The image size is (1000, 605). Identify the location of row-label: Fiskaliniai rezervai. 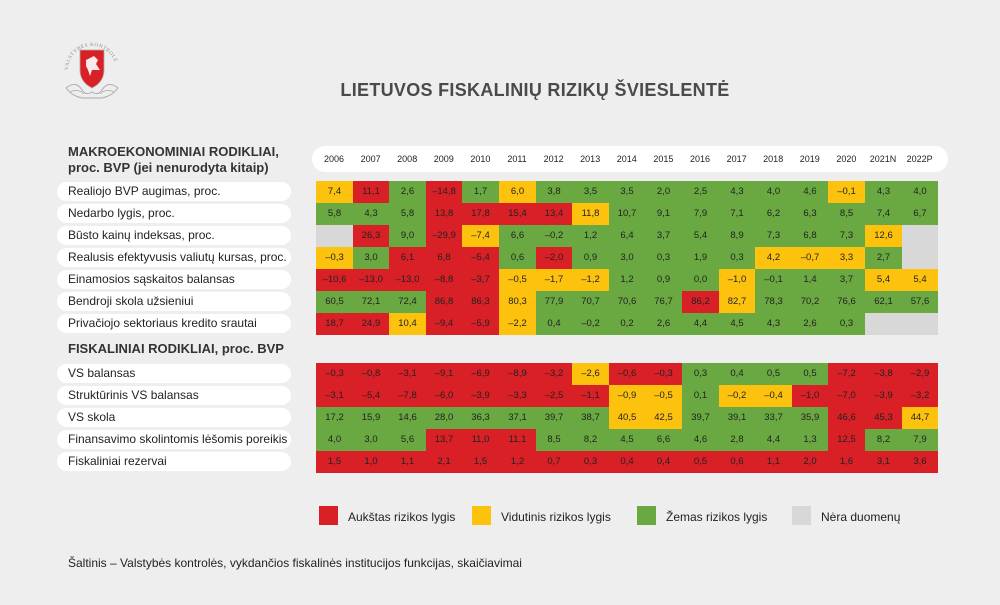
(174, 461).